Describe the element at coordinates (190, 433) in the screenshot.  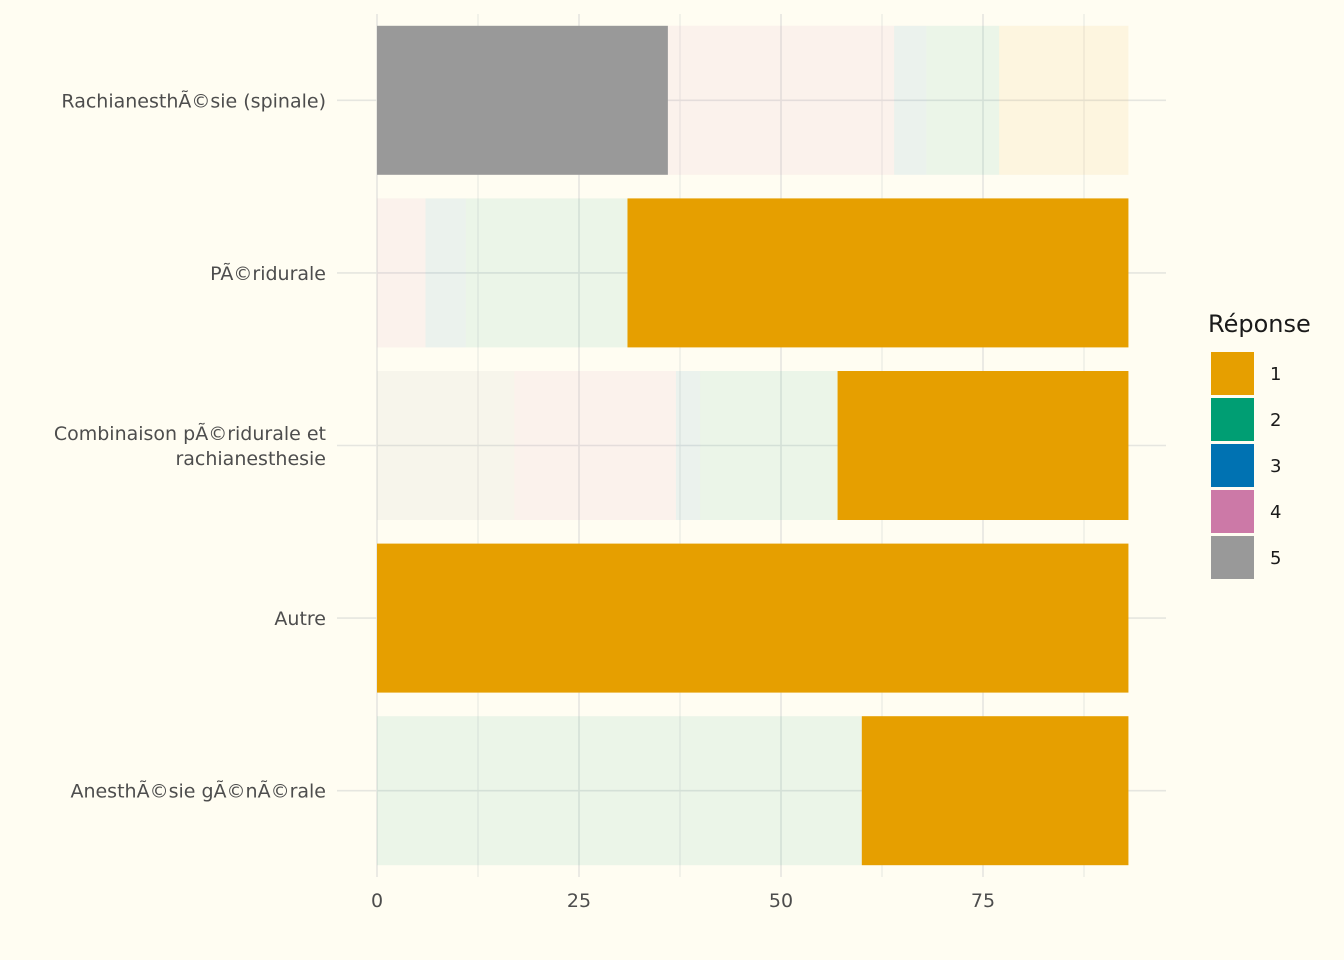
I see `y-tick-label-2-line-0: Combinaison pÃ©ridurale et` at that location.